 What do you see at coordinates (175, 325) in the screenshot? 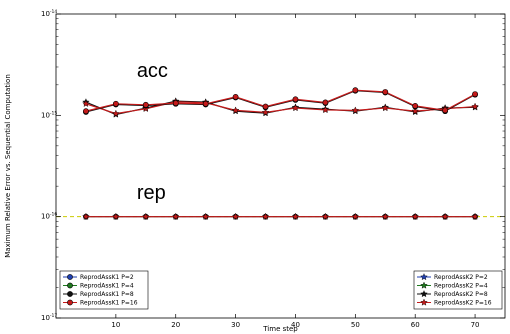
I see `x-tick-label: 20` at bounding box center [175, 325].